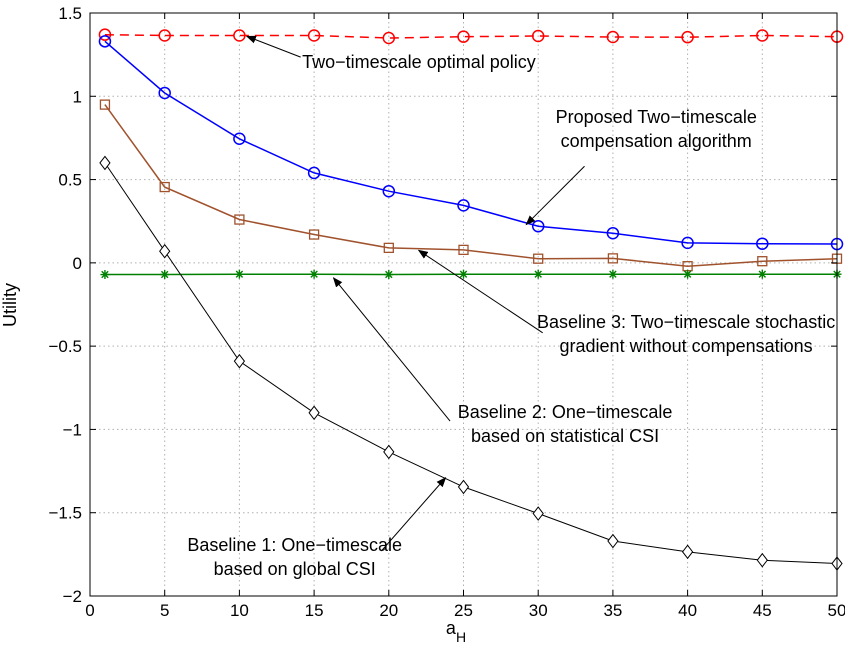  What do you see at coordinates (612, 610) in the screenshot?
I see `x-tick-label: 35` at bounding box center [612, 610].